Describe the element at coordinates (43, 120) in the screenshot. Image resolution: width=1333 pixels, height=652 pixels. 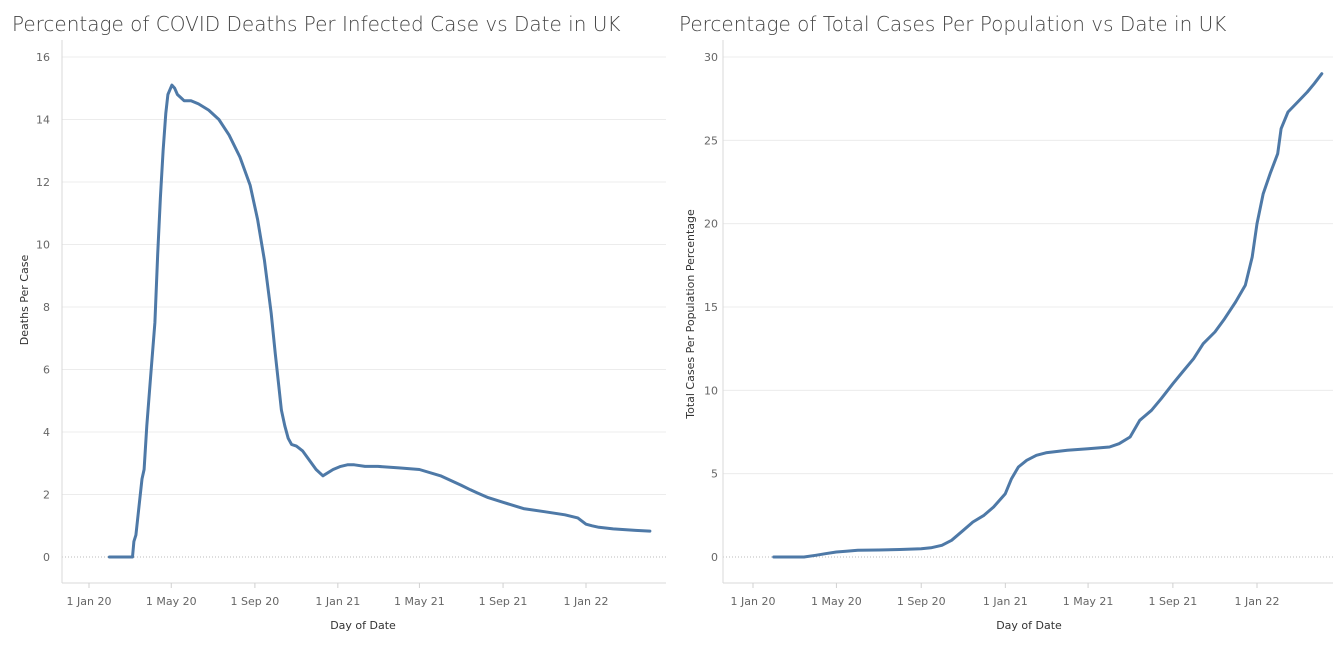
I see `y-tick-label: 14` at that location.